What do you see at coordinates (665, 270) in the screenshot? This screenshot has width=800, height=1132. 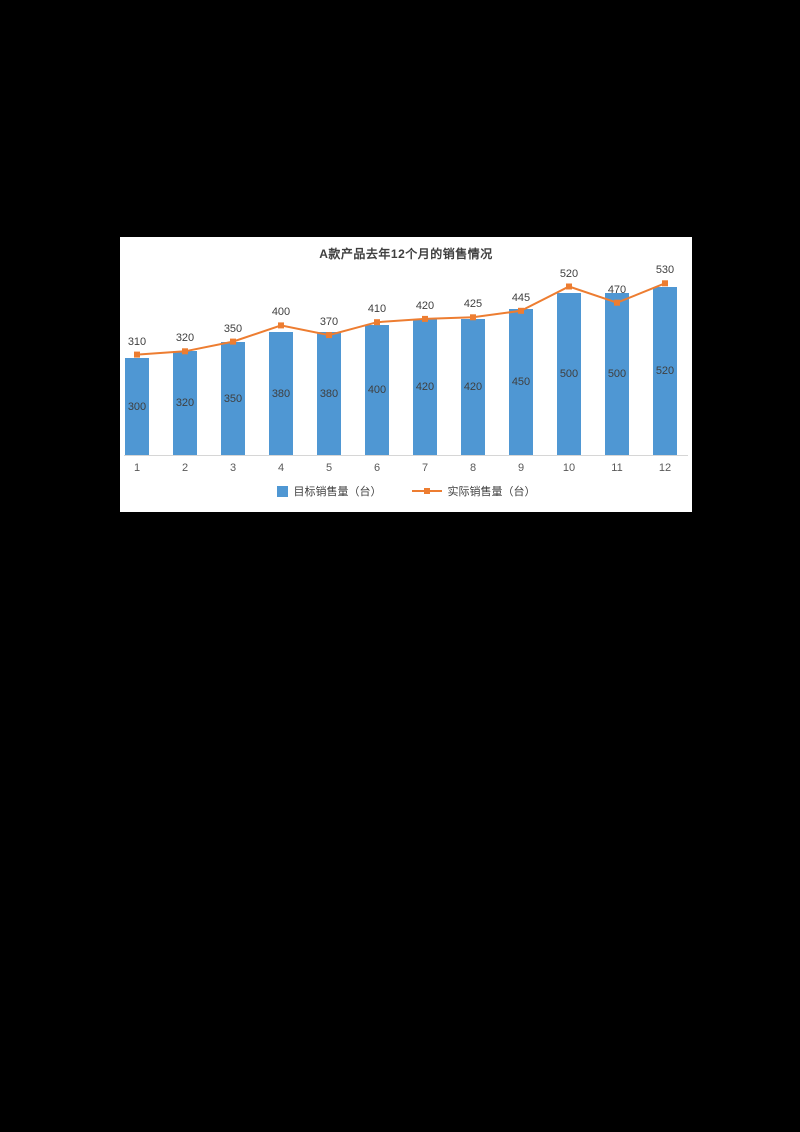 I see `line-value-label: 530` at bounding box center [665, 270].